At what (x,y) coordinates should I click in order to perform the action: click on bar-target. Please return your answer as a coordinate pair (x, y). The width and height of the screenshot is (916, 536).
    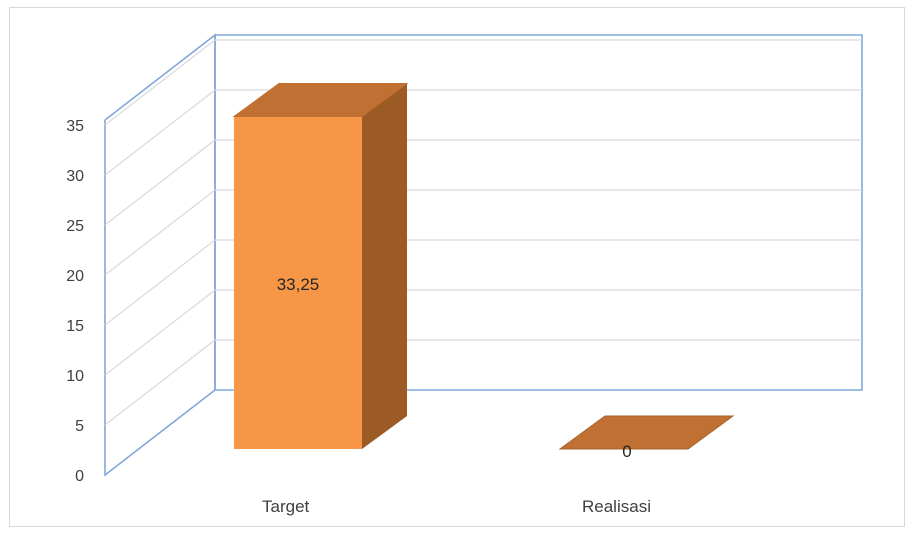
    Looking at the image, I should click on (320, 266).